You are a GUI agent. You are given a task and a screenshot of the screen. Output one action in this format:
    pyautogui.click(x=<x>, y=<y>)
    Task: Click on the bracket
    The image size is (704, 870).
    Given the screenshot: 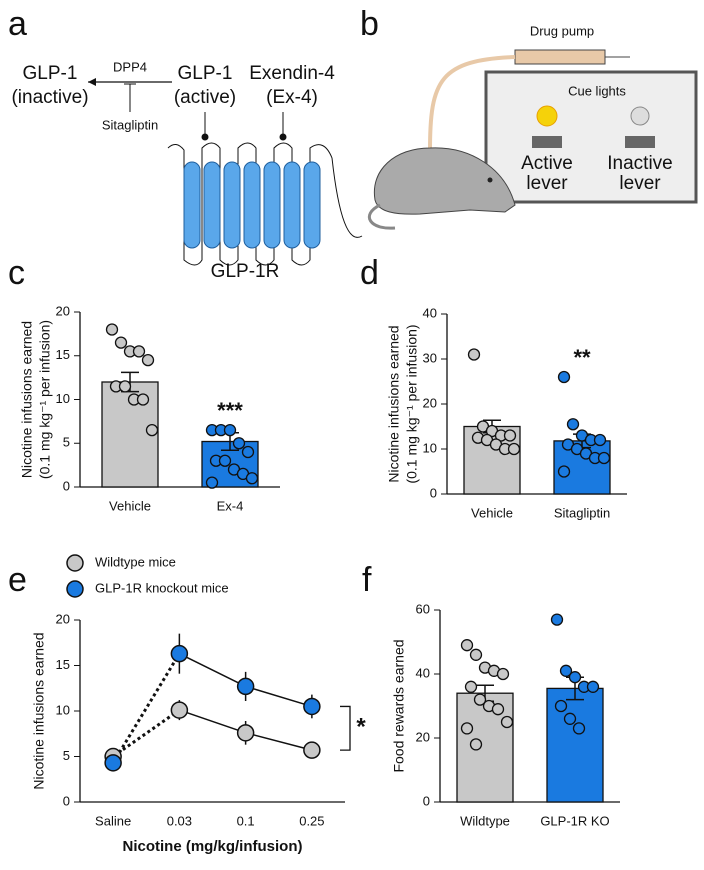 What is the action you would take?
    pyautogui.click(x=345, y=728)
    